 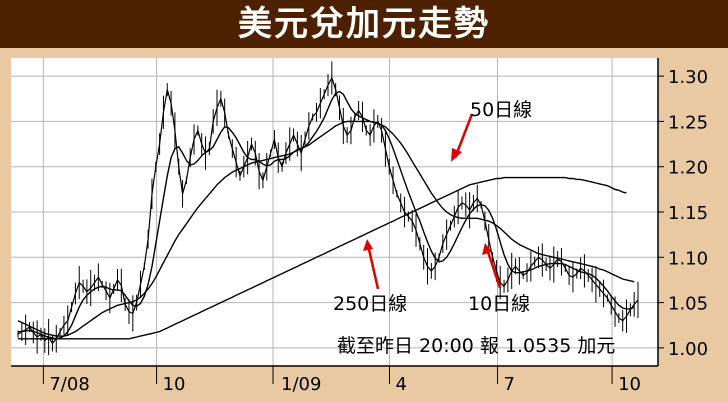 I want to click on ytick-label: 1.10, so click(x=688, y=258).